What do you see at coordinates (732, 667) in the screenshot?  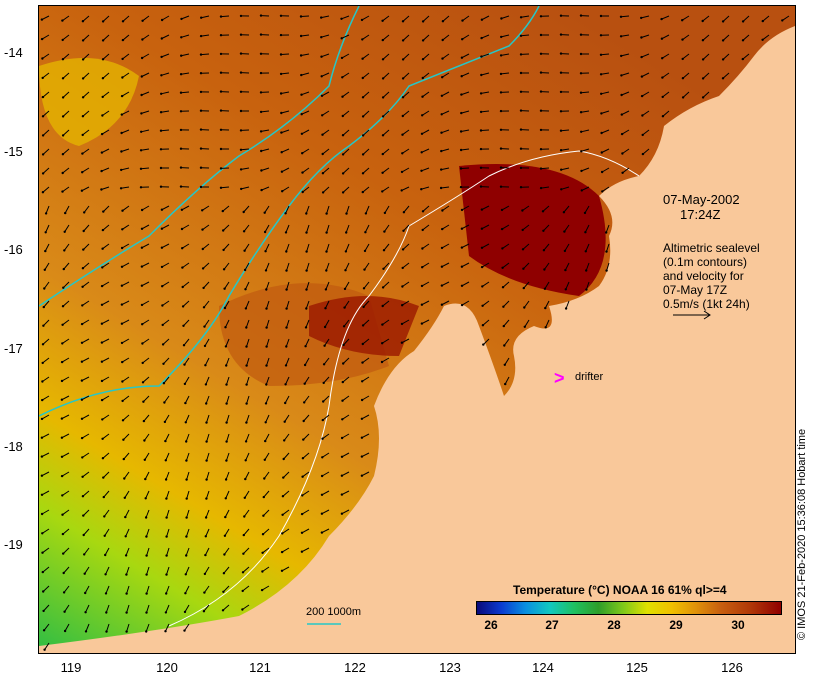 I see `lon-label: 126` at bounding box center [732, 667].